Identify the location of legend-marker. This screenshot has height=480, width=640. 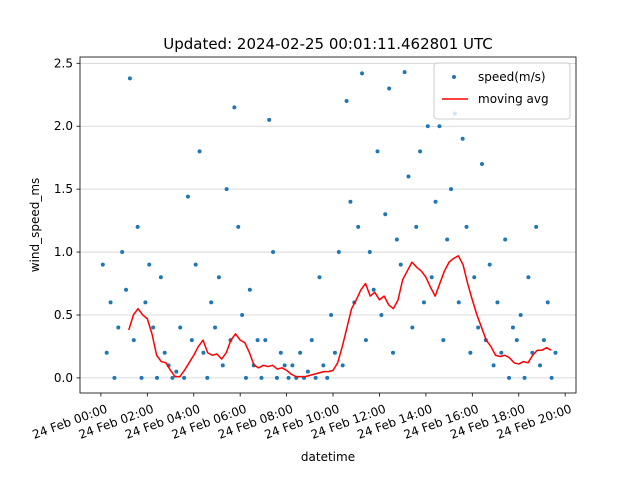
(454, 77).